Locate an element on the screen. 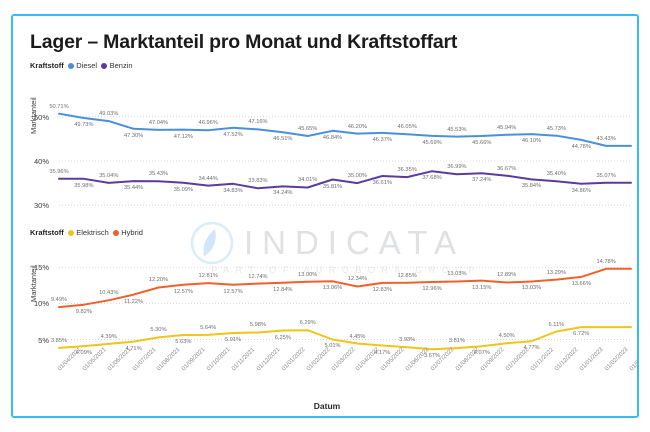 Image resolution: width=650 pixels, height=432 pixels. series-line-benzin is located at coordinates (345, 180).